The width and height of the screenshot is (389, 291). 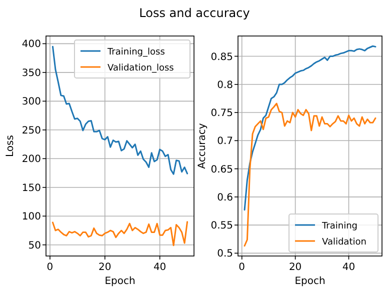 What do you see at coordinates (120, 233) in the screenshot?
I see `line-series` at bounding box center [120, 233].